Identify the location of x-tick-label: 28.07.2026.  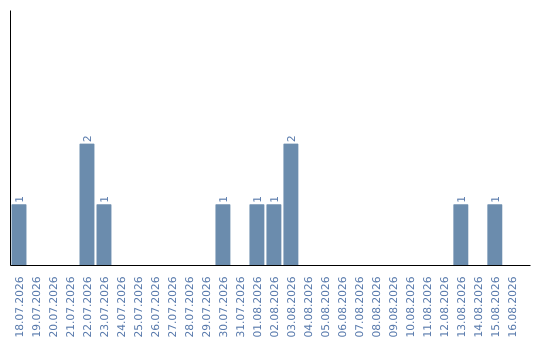
(189, 307).